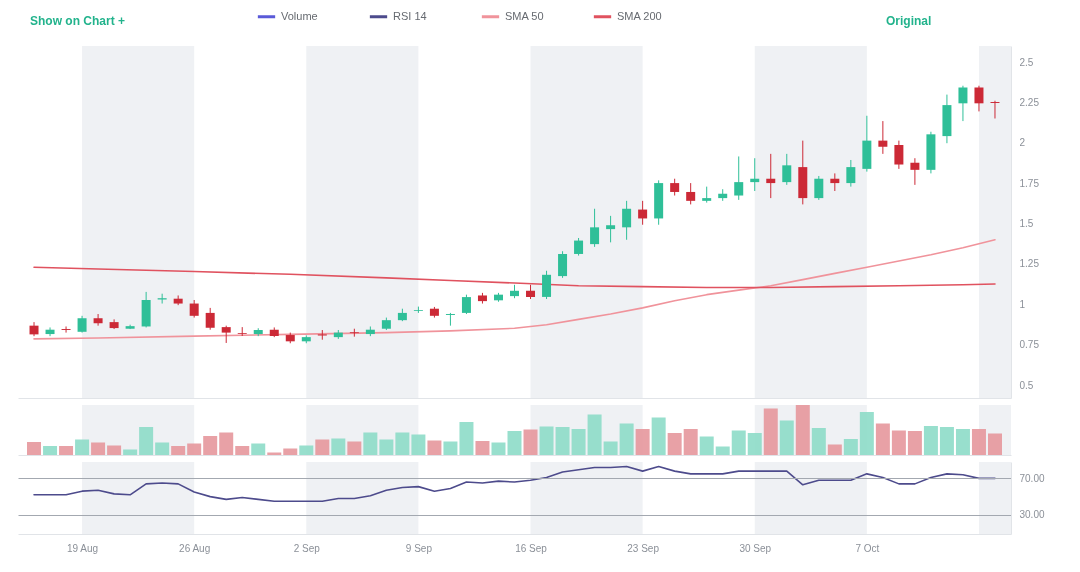  I want to click on y-tick-label: 1.25, so click(1029, 264).